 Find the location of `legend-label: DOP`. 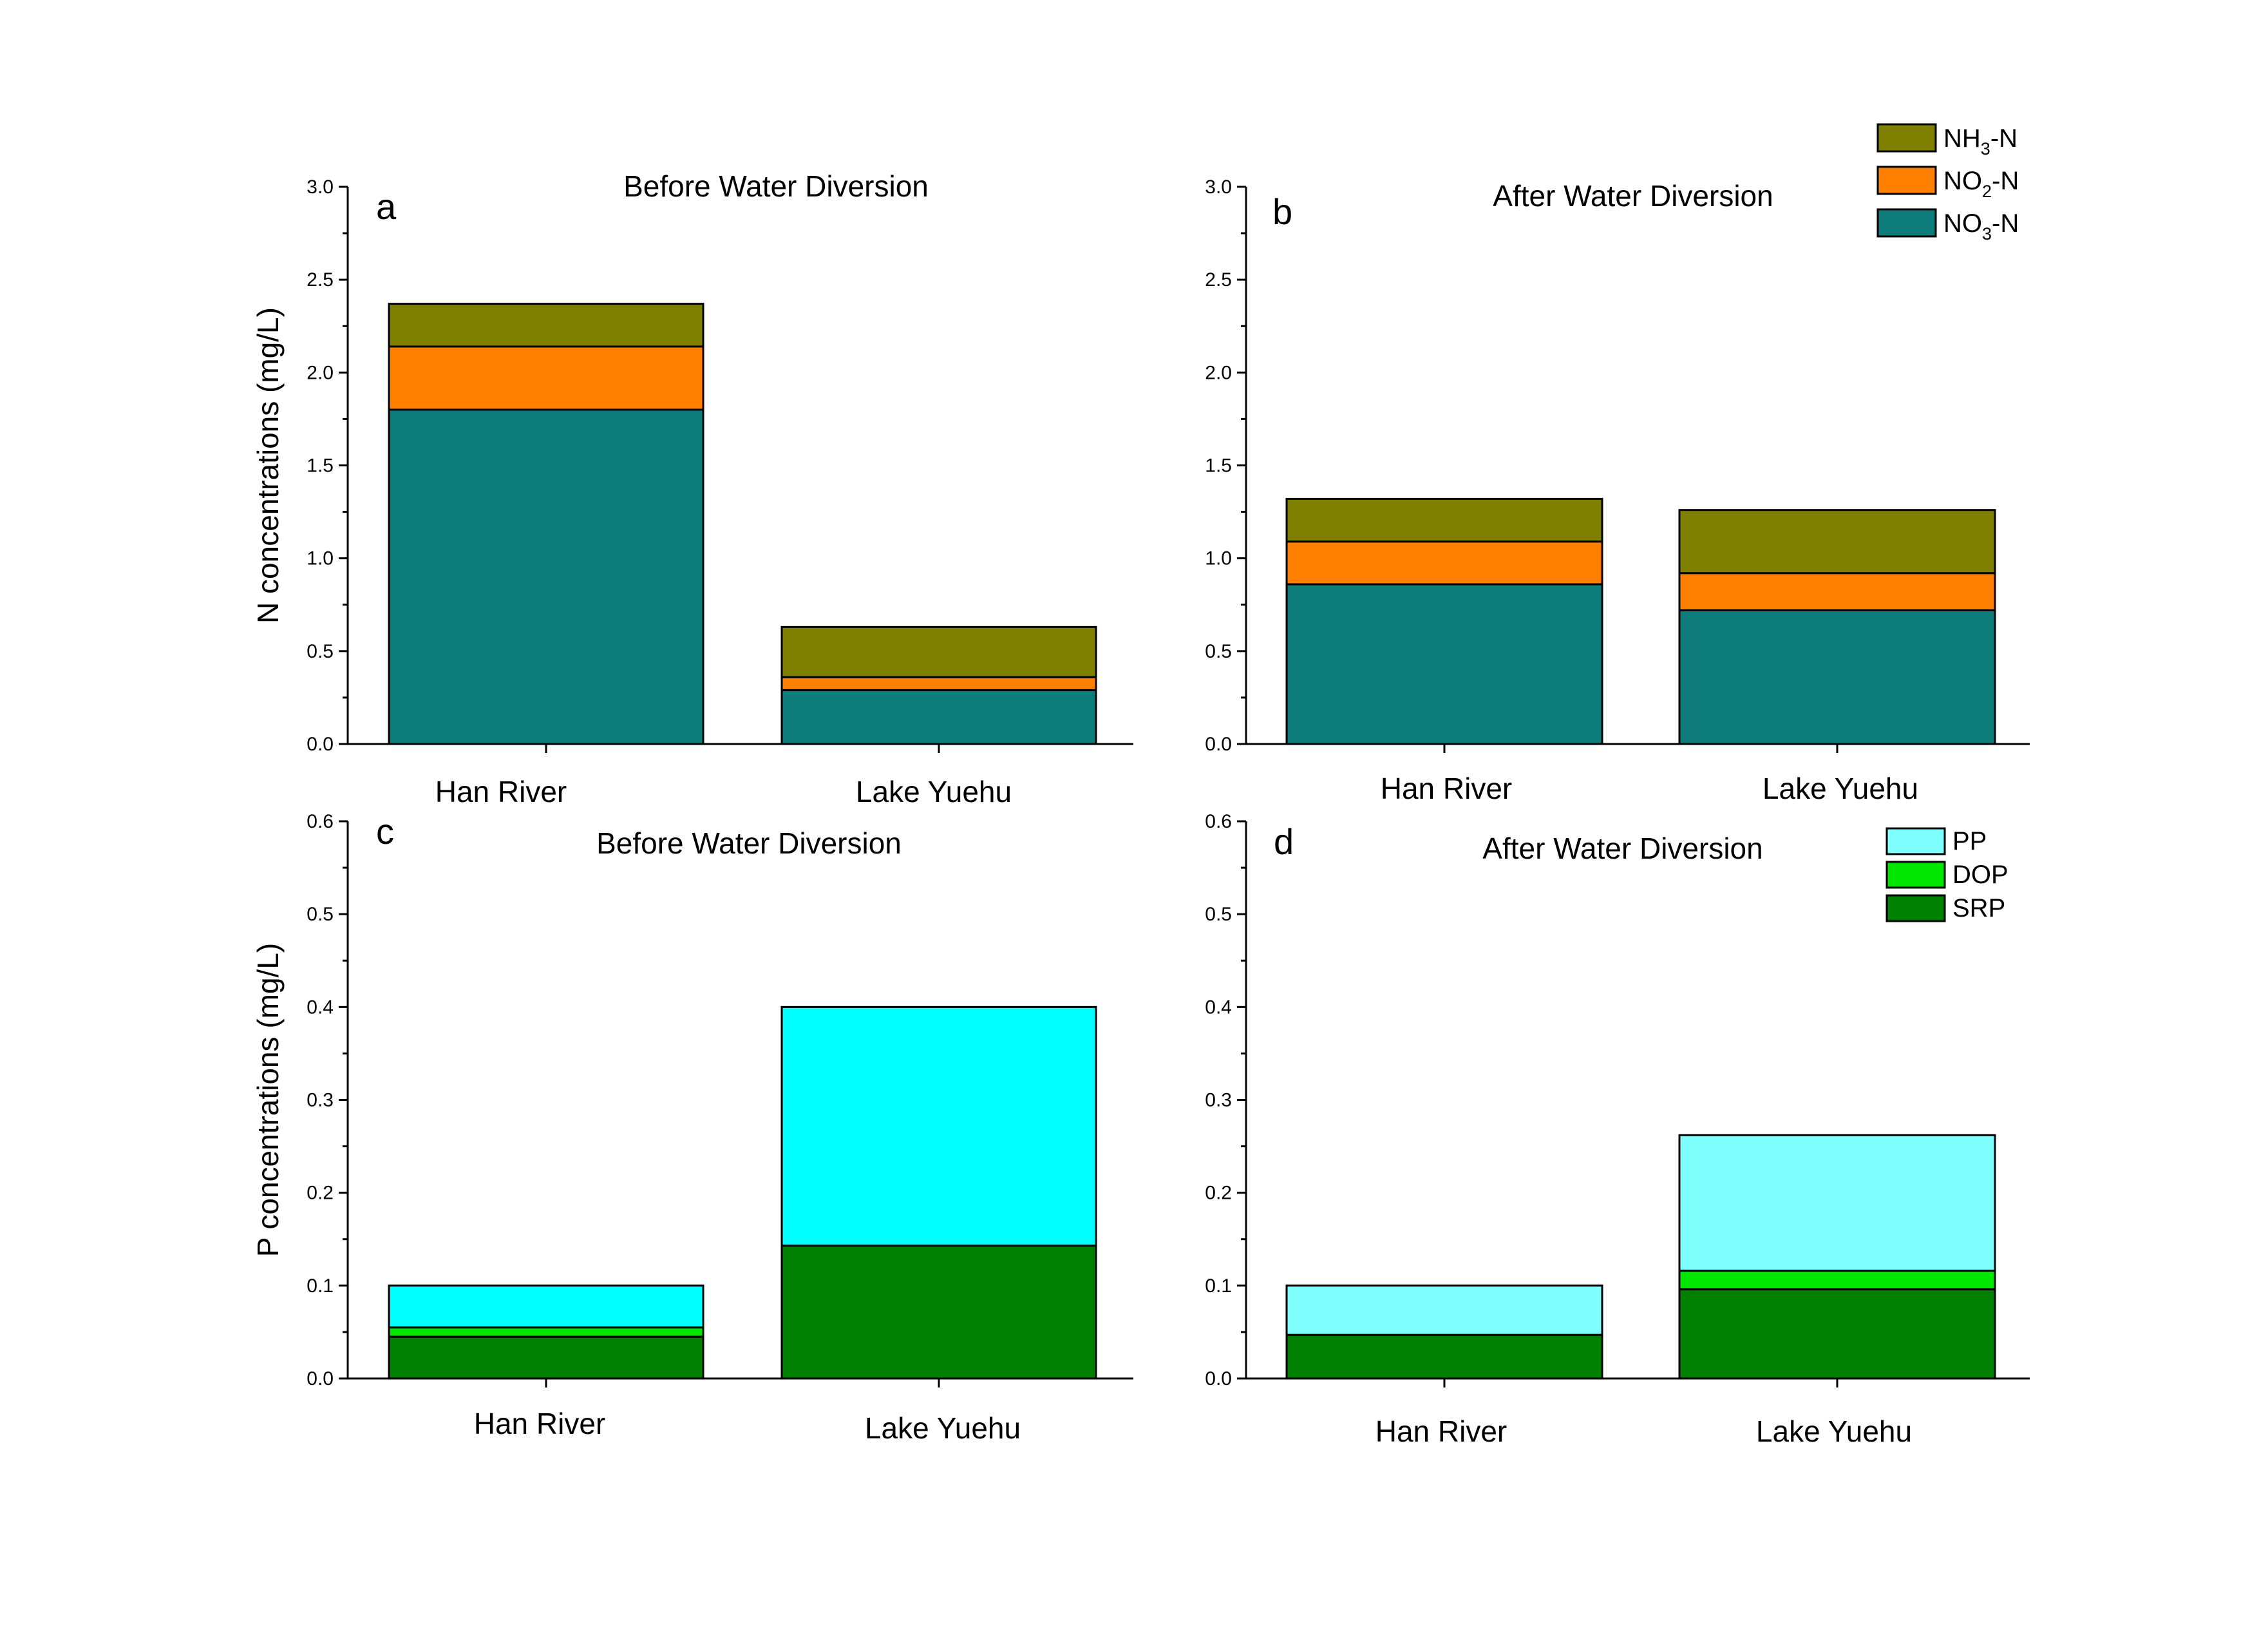

legend-label: DOP is located at coordinates (1980, 875).